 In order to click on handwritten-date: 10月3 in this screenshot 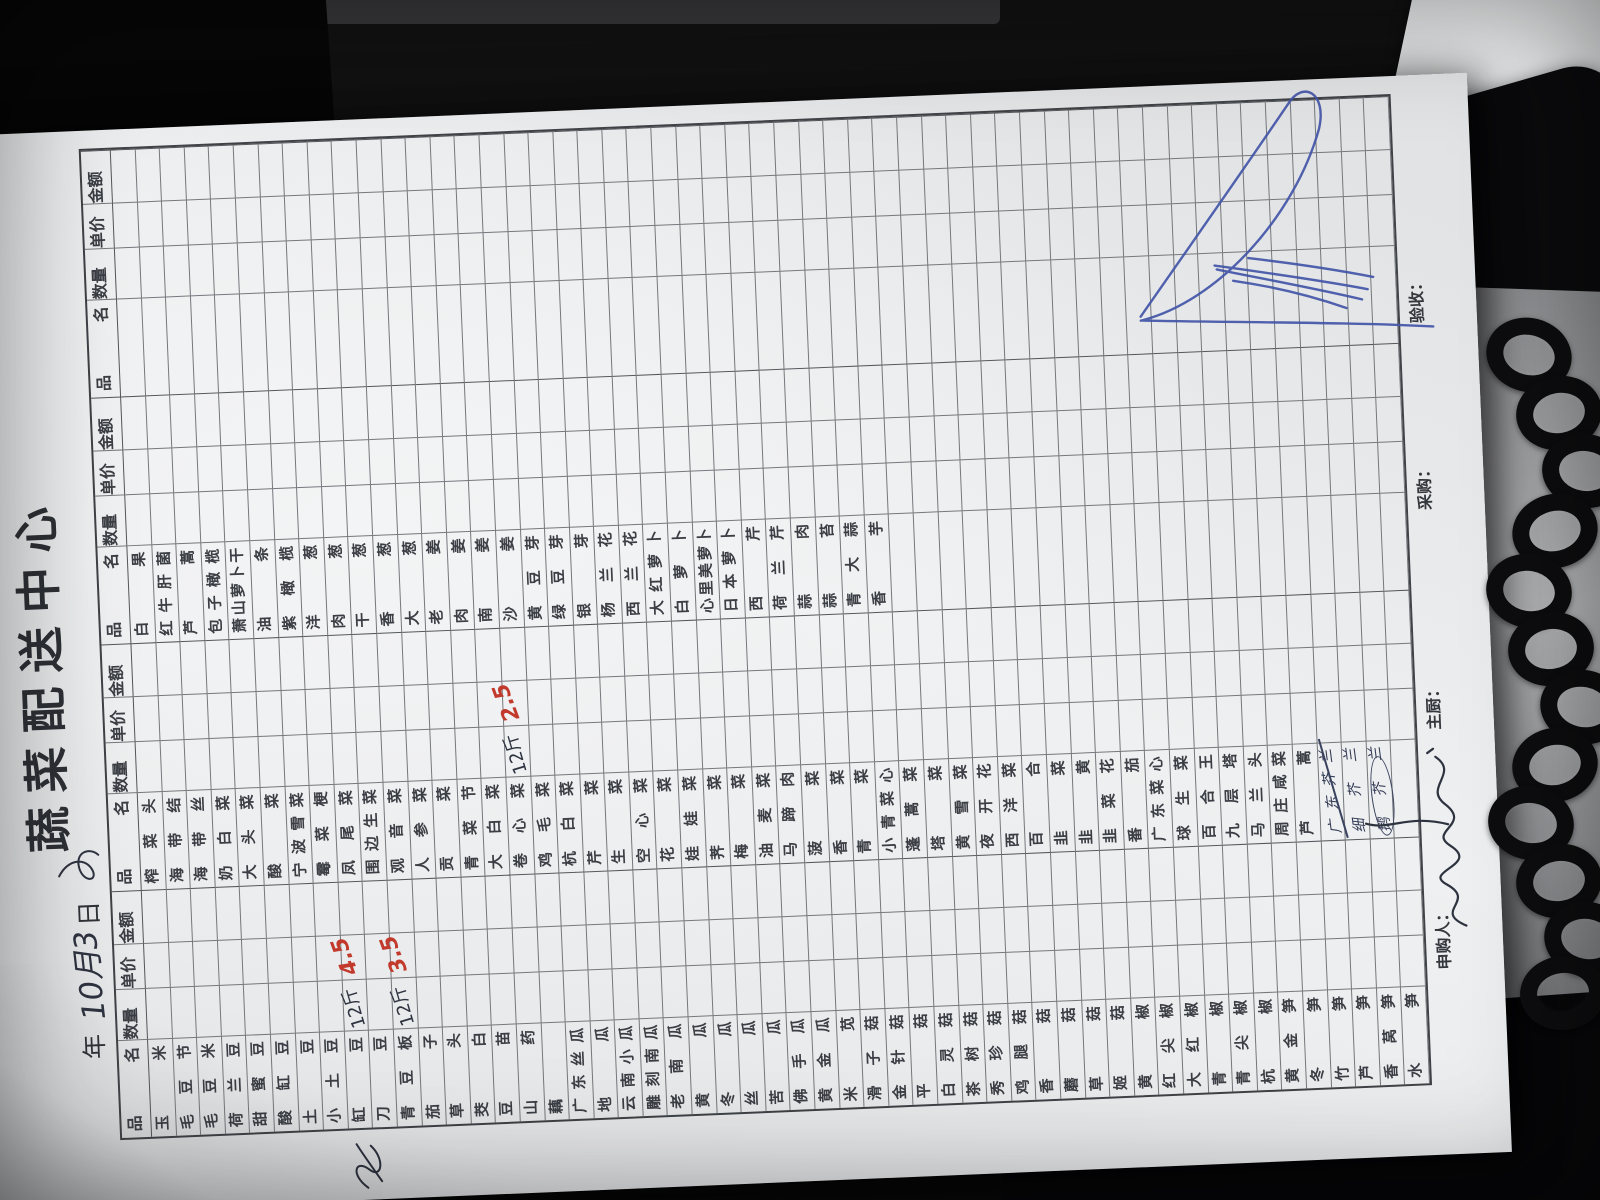, I will do `click(90, 975)`.